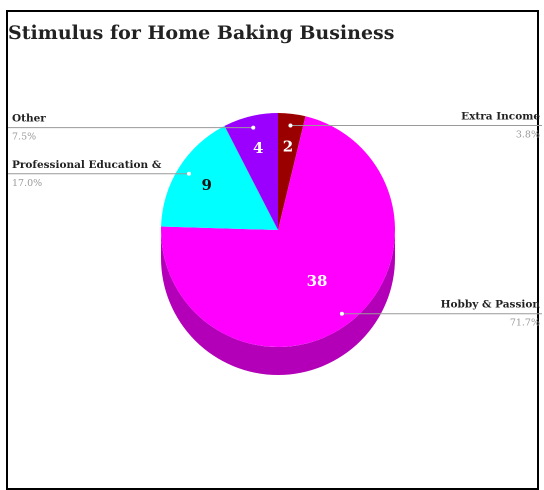 This screenshot has width=544, height=490. What do you see at coordinates (219, 177) in the screenshot?
I see `pie-slice-professional-education` at bounding box center [219, 177].